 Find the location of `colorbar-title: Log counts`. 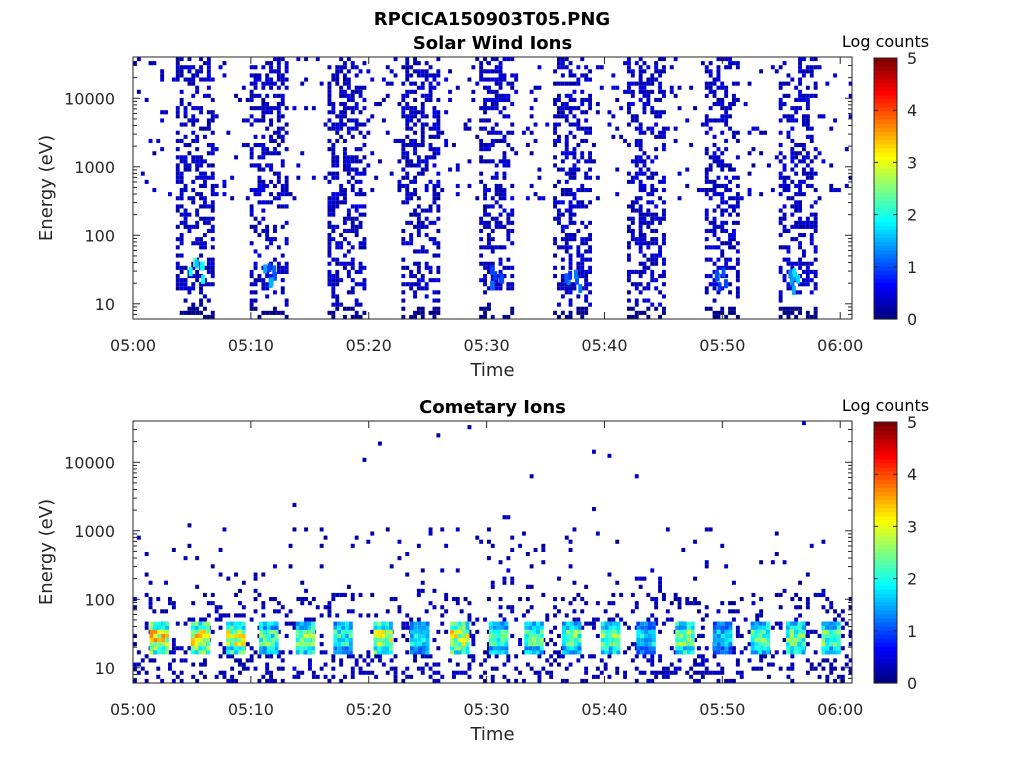

colorbar-title: Log counts is located at coordinates (885, 405).